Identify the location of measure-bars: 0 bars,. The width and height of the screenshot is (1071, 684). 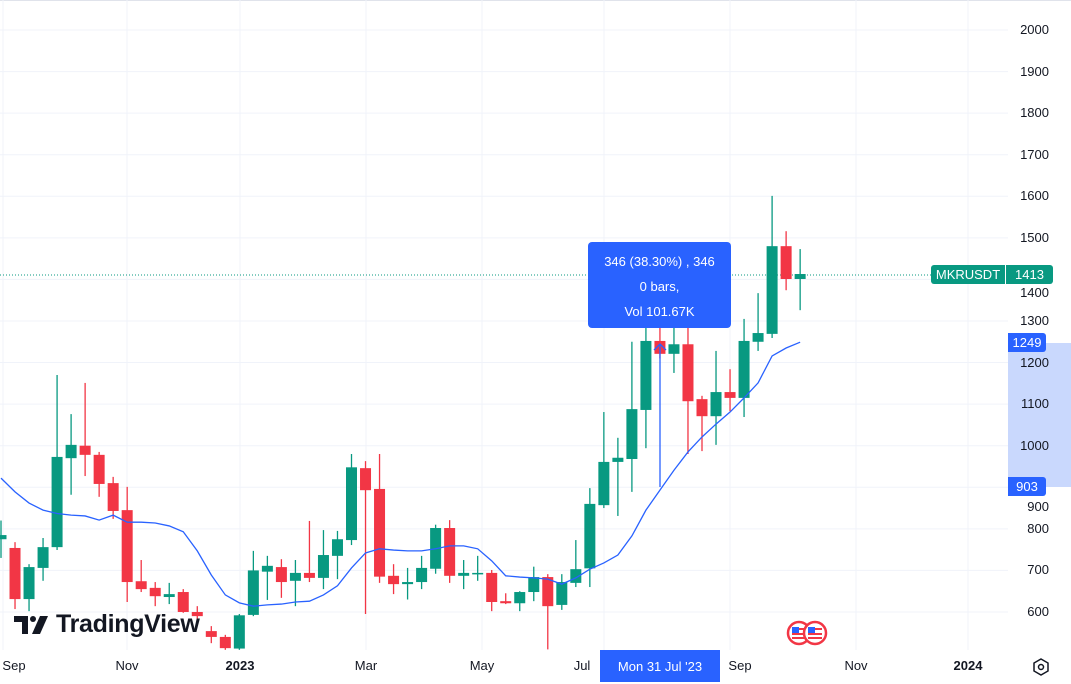
(659, 286).